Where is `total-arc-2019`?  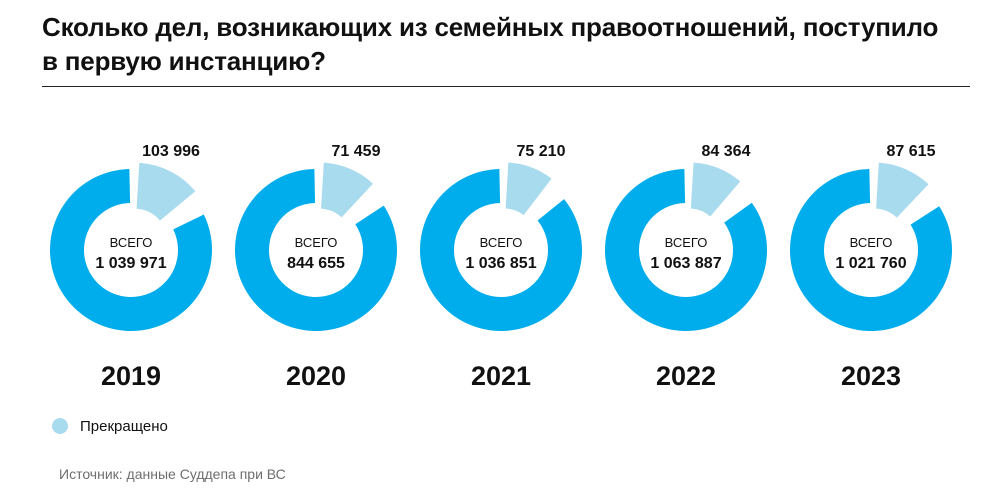
total-arc-2019 is located at coordinates (131, 250).